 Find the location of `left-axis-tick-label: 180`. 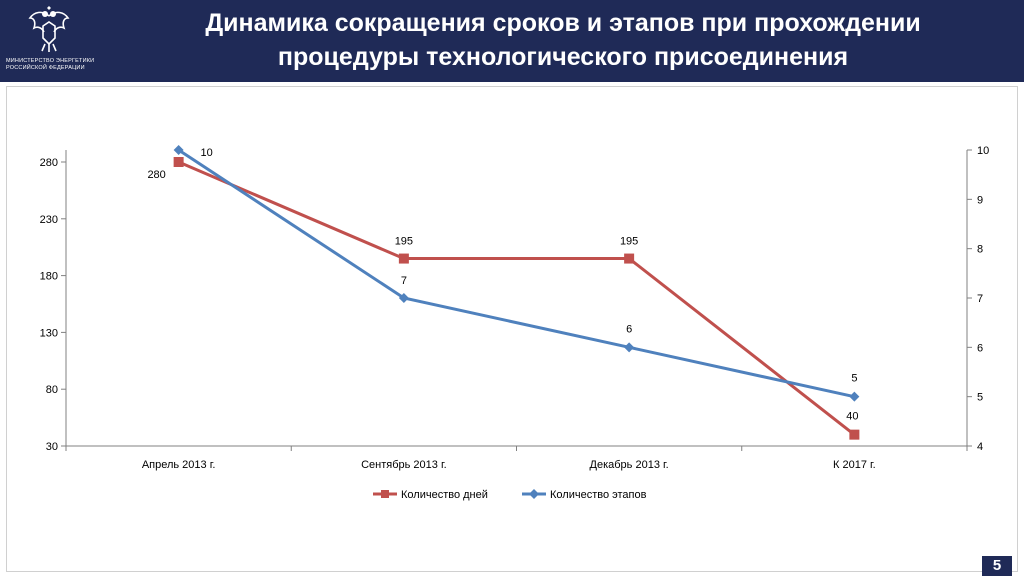

left-axis-tick-label: 180 is located at coordinates (49, 277).